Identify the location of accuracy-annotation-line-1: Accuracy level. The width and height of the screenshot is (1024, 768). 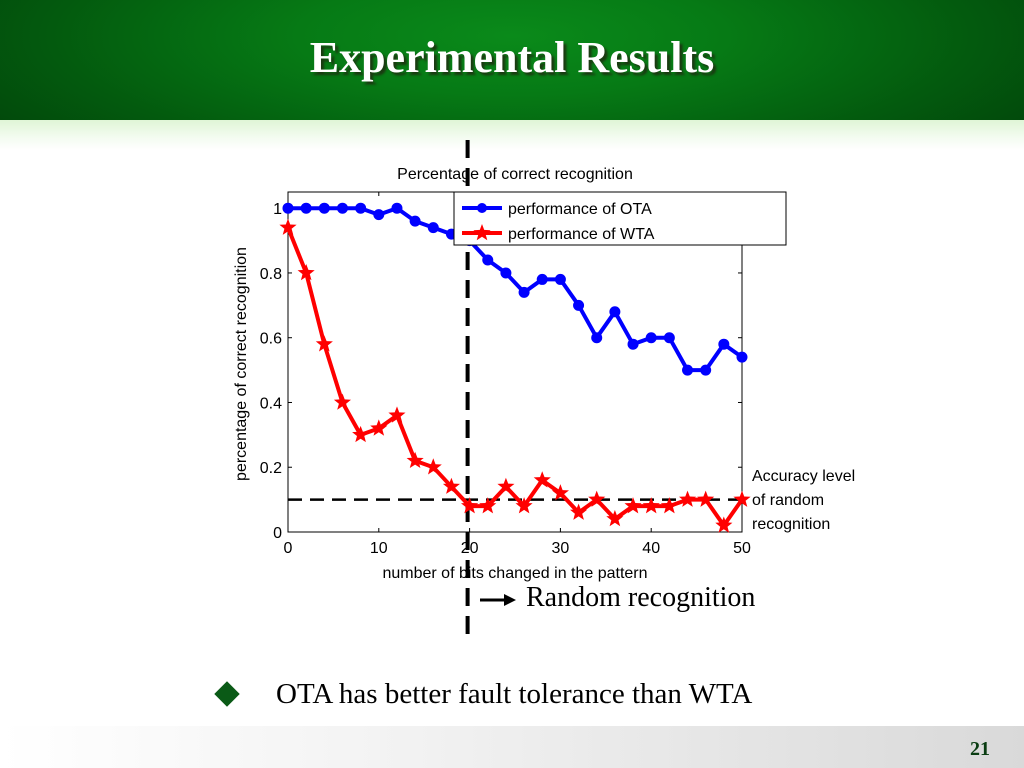
(803, 476).